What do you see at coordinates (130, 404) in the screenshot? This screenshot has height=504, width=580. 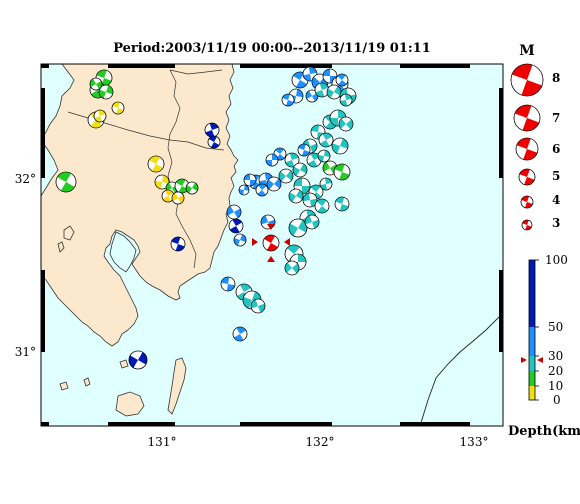 I see `yakushima` at bounding box center [130, 404].